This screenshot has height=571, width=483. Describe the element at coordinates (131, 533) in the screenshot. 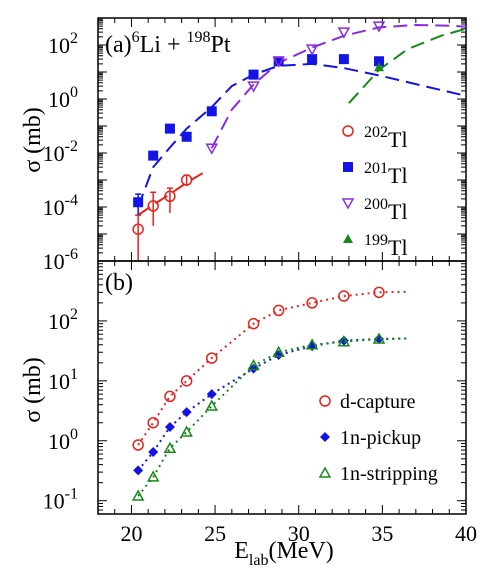

I see `b-x-tick-label: 20` at that location.